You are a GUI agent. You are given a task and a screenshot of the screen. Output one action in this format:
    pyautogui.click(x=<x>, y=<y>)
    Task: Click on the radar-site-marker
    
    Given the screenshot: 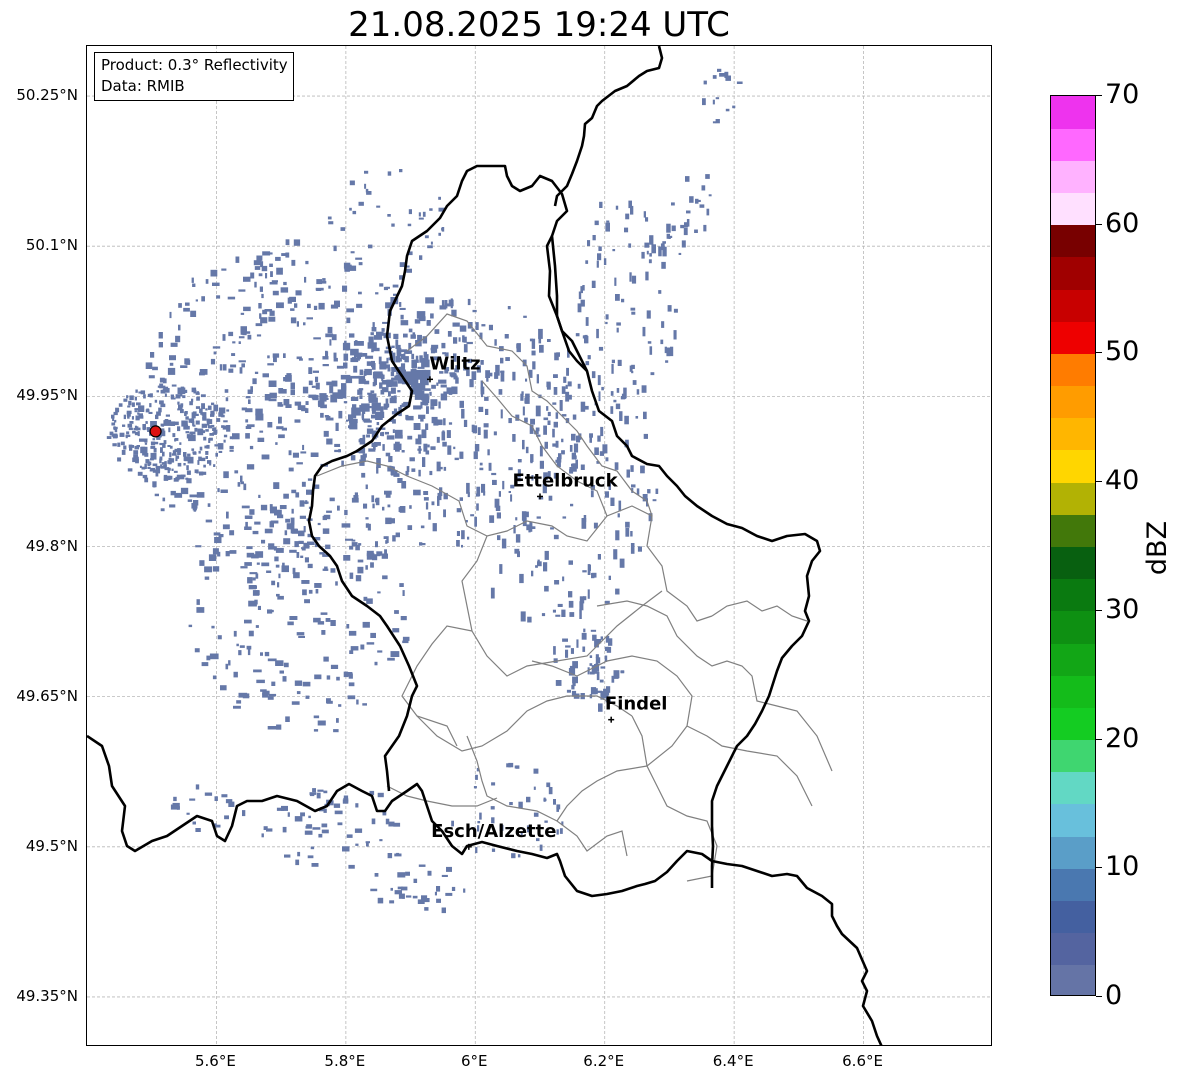 What is the action you would take?
    pyautogui.click(x=155, y=431)
    